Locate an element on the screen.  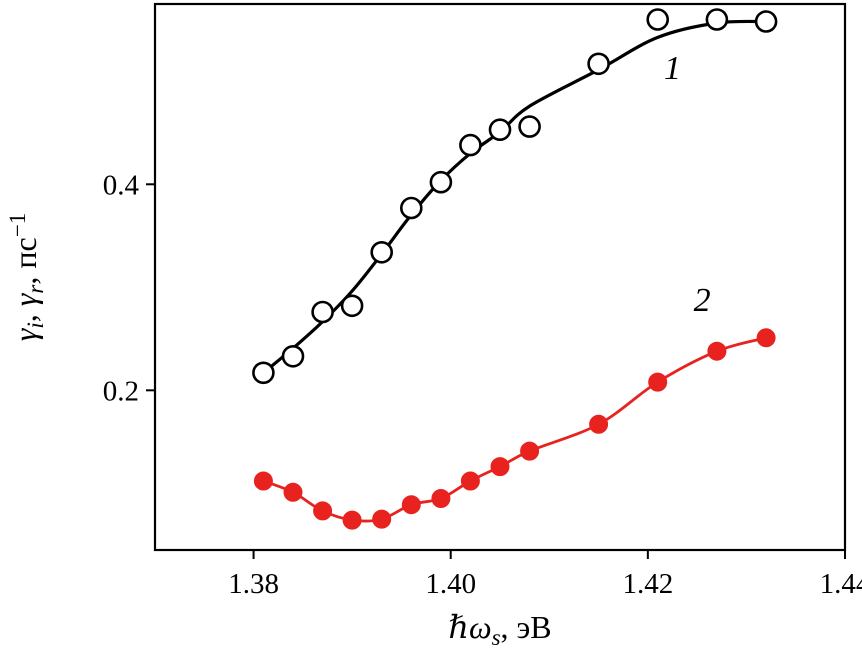
y-axis-label: γi, γr, пс−1 is located at coordinates (26, 277).